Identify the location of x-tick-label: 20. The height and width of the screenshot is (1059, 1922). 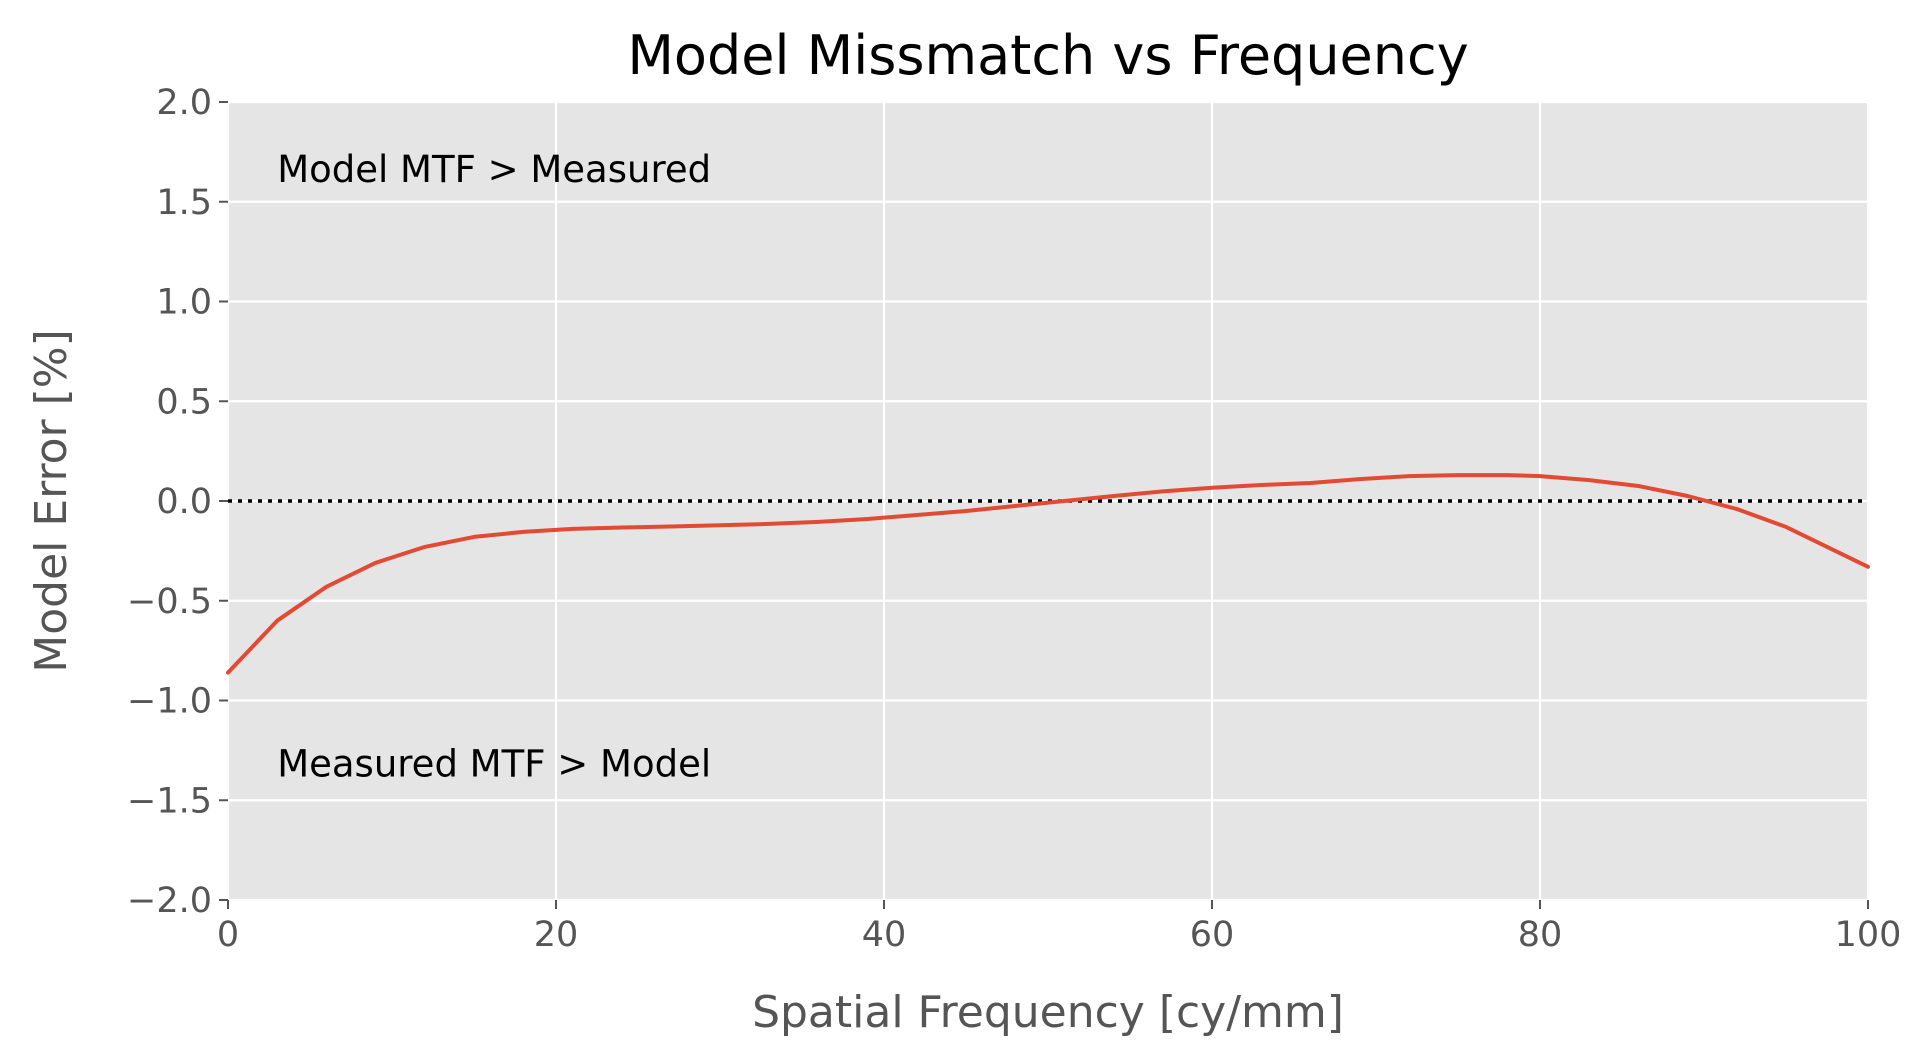
(556, 935).